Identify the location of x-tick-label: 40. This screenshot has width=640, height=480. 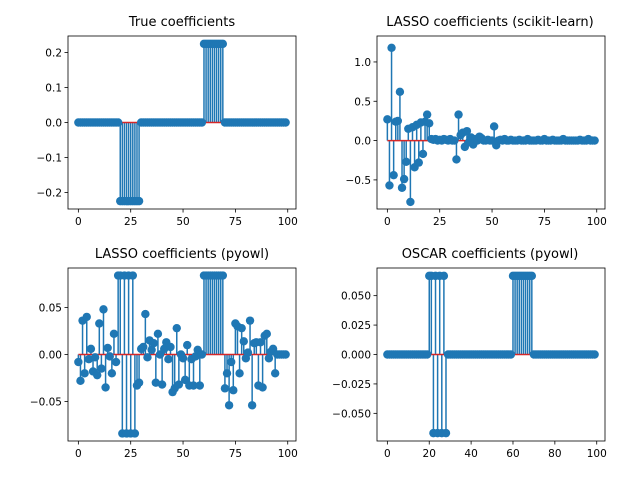
(470, 454).